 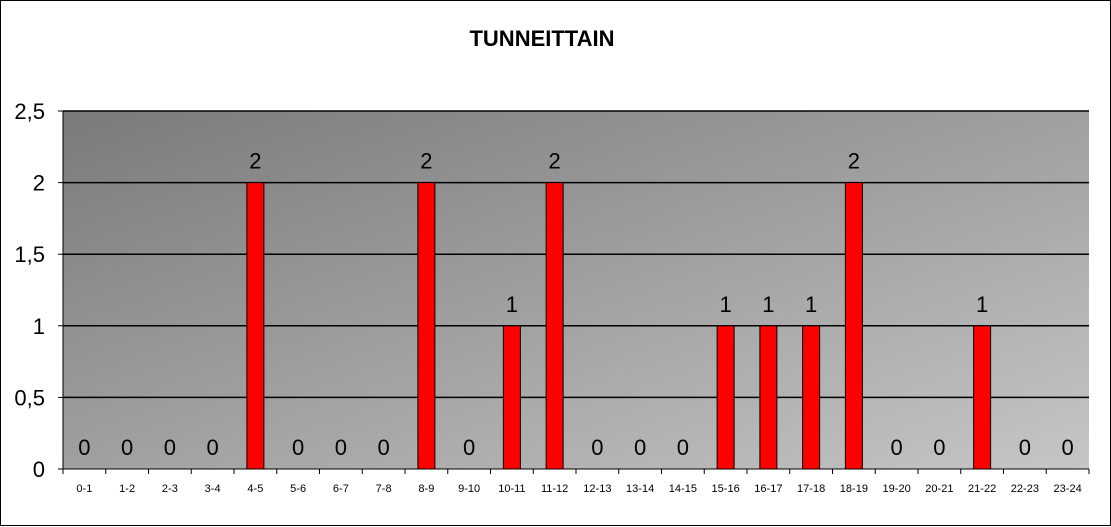 I want to click on x-tick-label: 9-10, so click(x=469, y=489).